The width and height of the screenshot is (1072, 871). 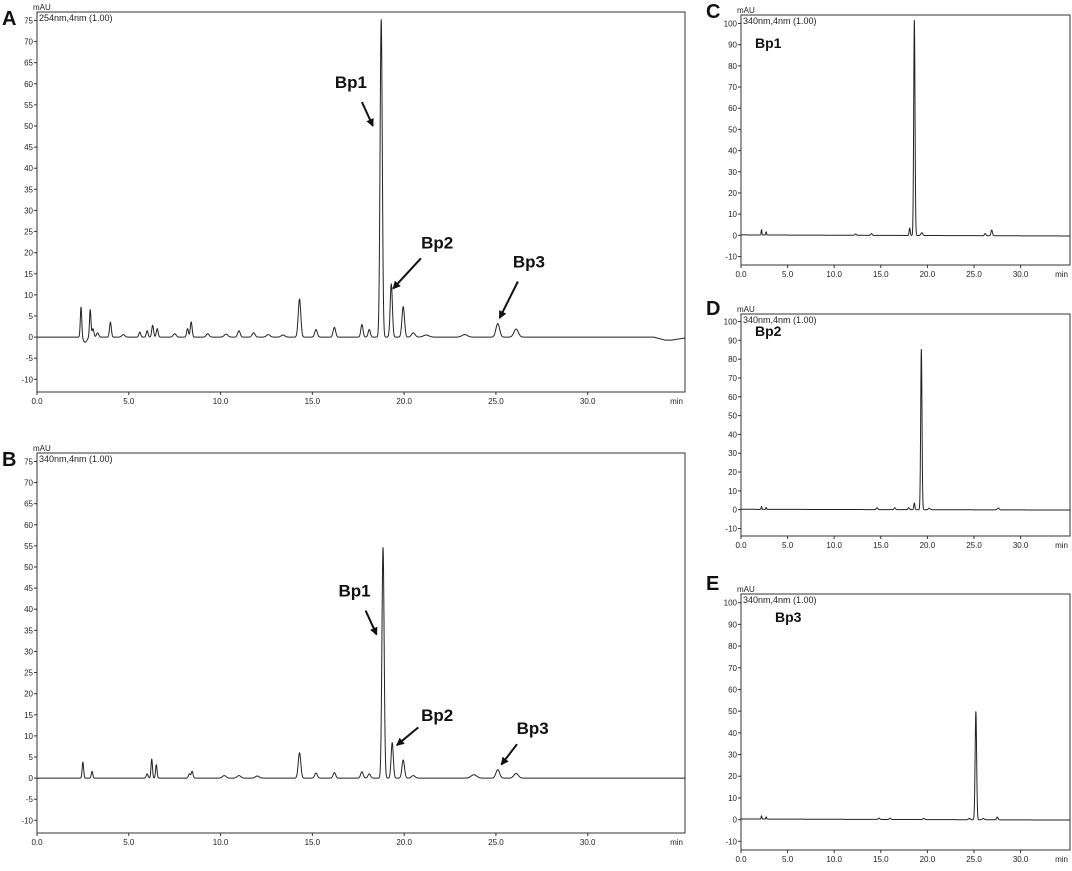 I want to click on panel-label: C, so click(x=713, y=12).